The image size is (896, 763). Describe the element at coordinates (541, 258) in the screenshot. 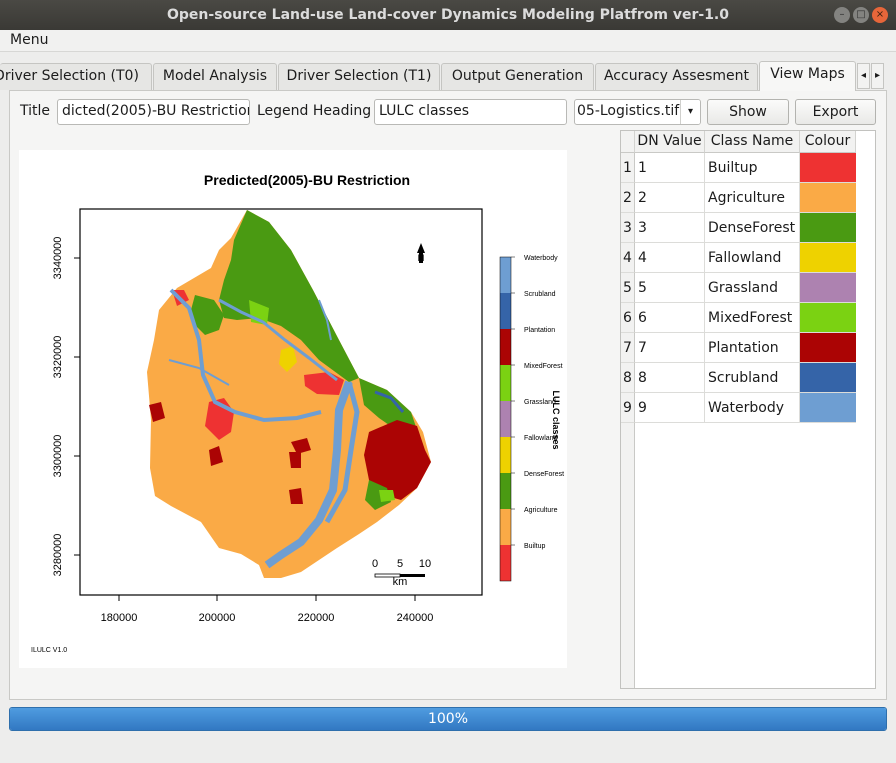

I see `legend-entry: Waterbody` at that location.